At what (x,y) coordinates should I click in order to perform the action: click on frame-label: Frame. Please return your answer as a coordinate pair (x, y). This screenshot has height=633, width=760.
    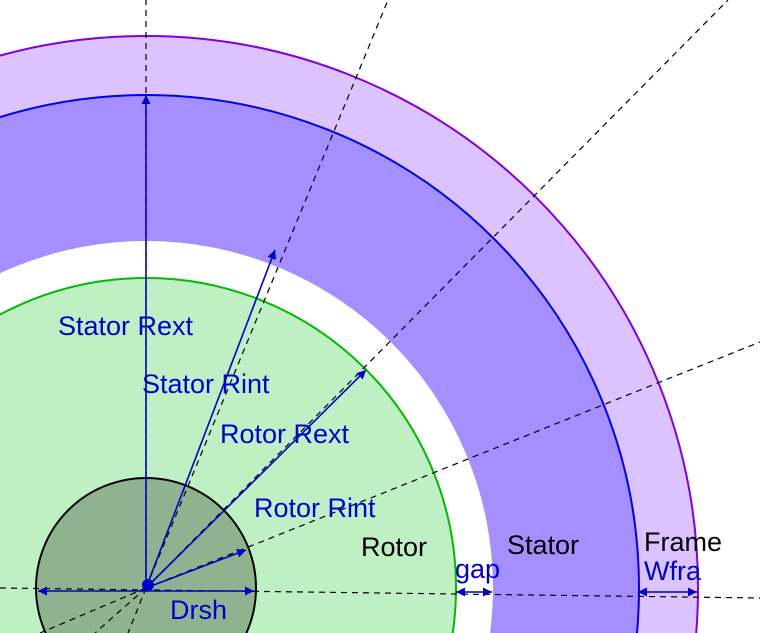
    Looking at the image, I should click on (683, 542).